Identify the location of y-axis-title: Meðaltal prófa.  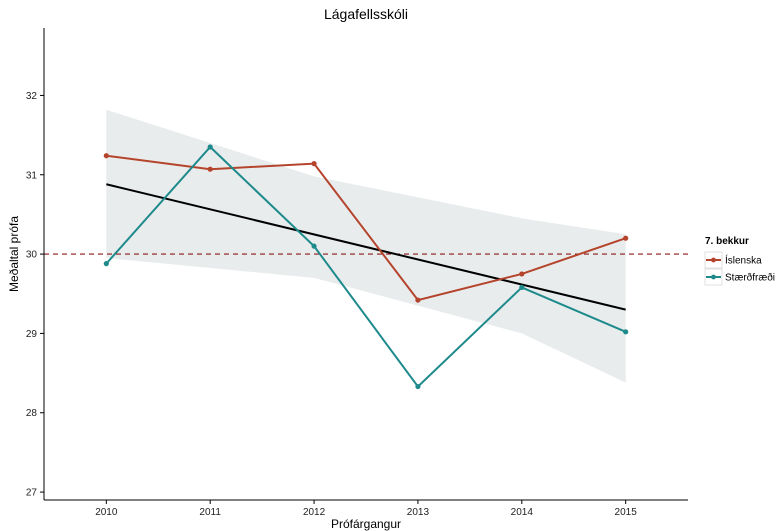
(14, 254).